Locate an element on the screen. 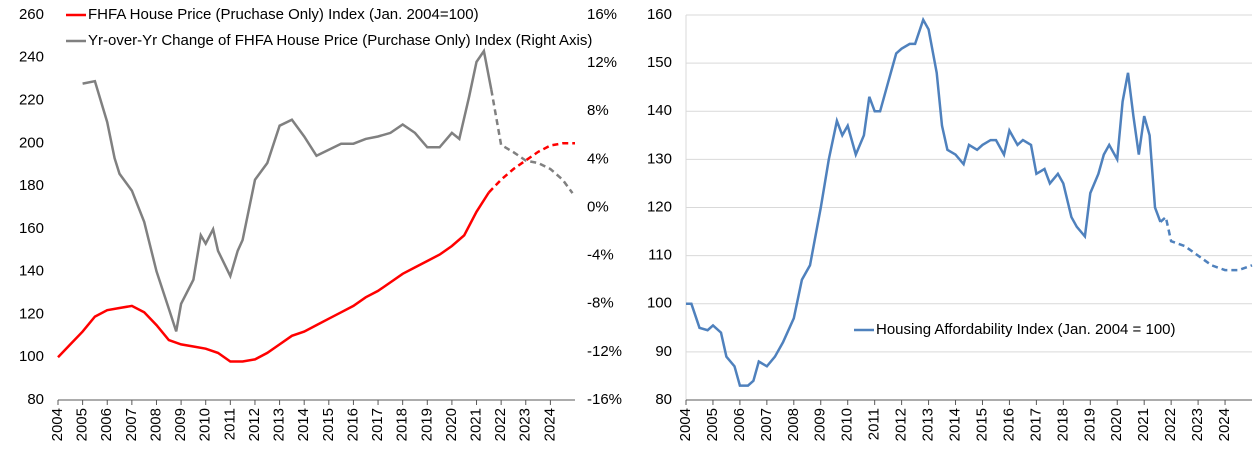 This screenshot has width=1256, height=452. y2-tick-label: -16% is located at coordinates (604, 399).